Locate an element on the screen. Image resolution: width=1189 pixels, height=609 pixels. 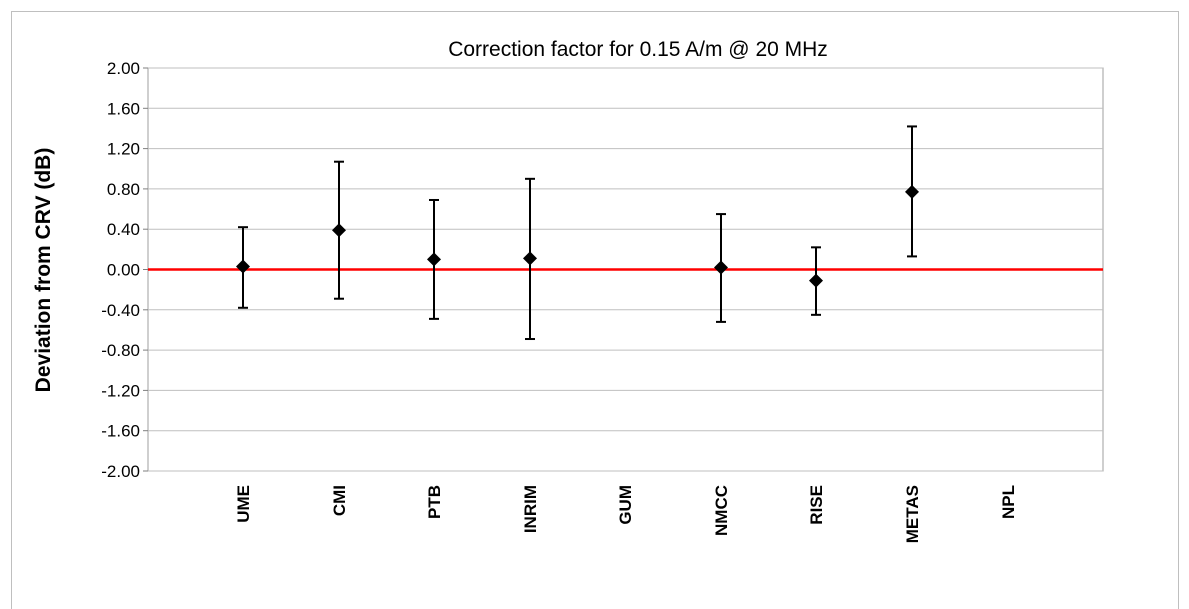
category-label: GUM is located at coordinates (625, 505).